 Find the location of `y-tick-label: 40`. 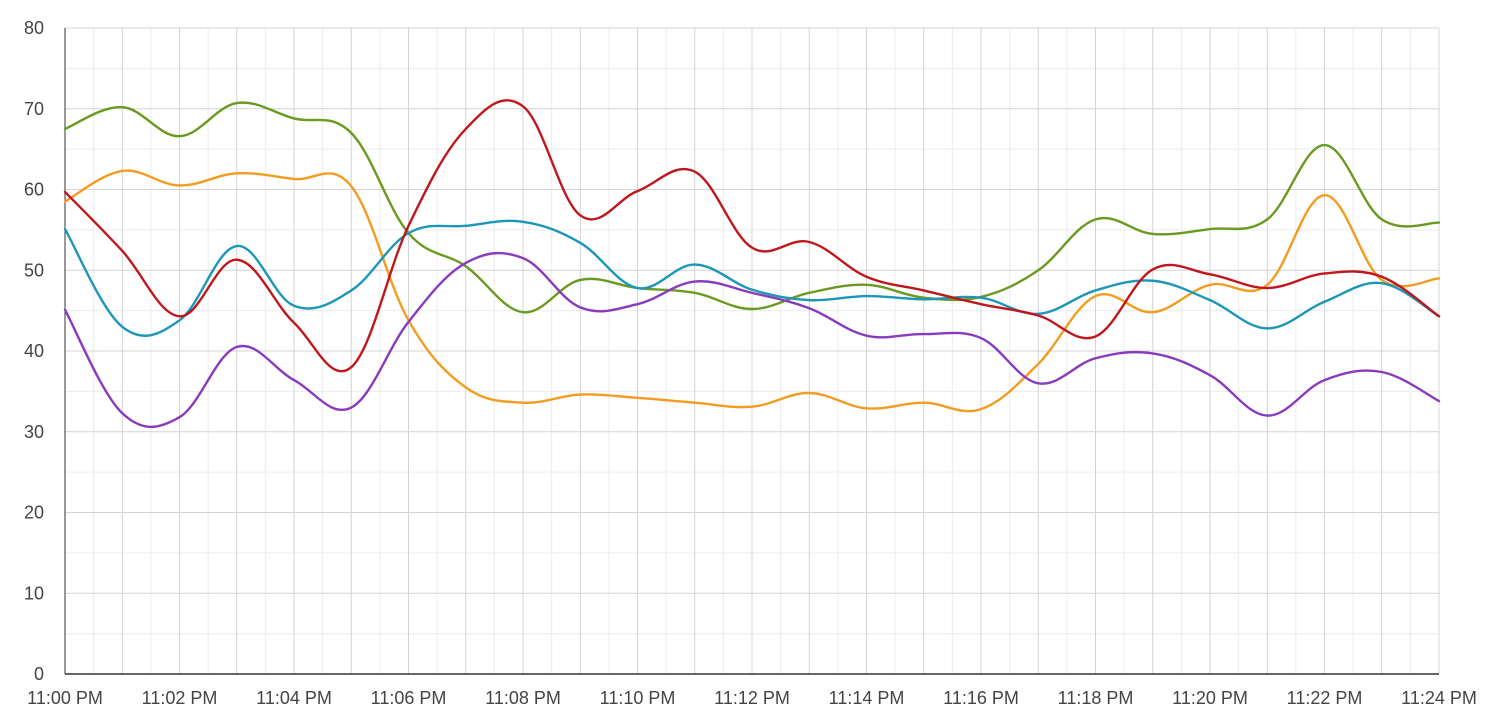

y-tick-label: 40 is located at coordinates (34, 351).